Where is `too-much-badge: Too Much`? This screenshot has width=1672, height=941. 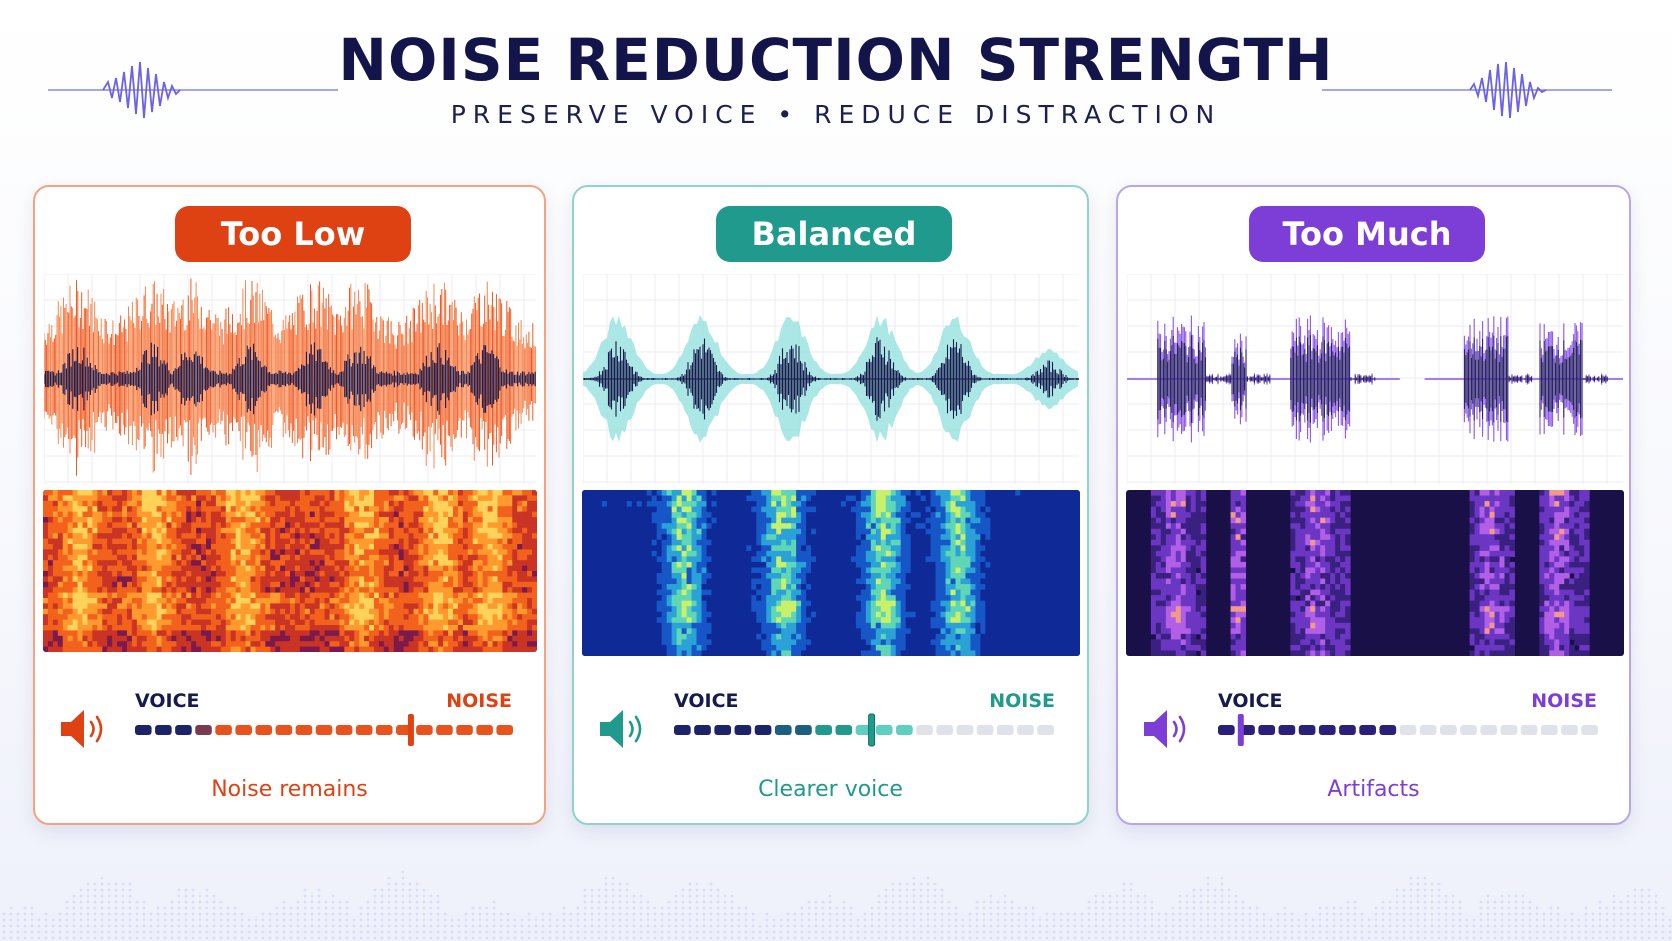 too-much-badge: Too Much is located at coordinates (1367, 234).